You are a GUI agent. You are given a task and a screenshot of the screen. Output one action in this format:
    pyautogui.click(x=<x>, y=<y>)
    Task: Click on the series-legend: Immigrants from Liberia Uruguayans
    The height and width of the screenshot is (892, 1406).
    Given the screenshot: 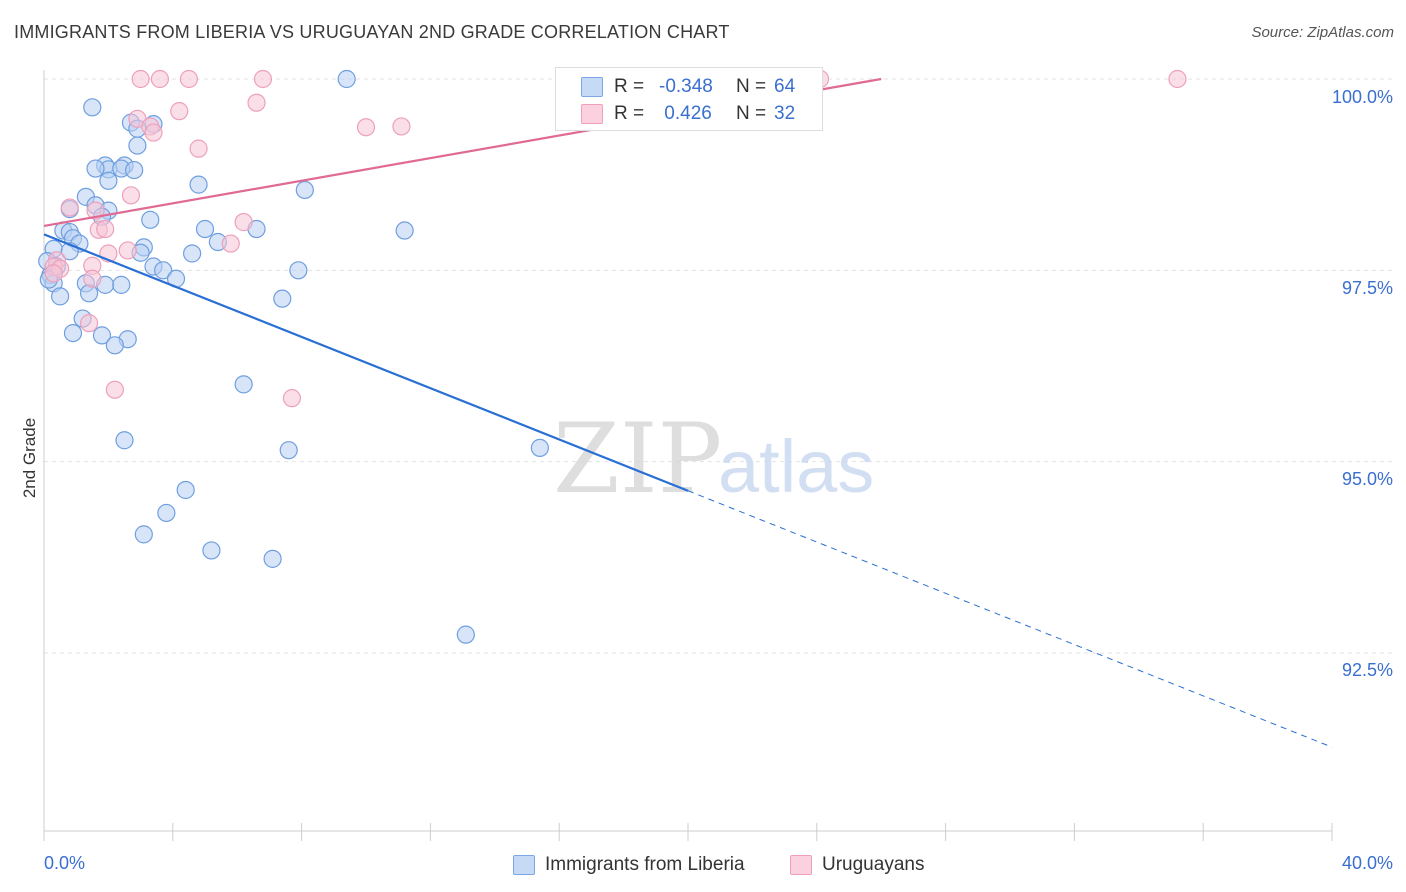 What is the action you would take?
    pyautogui.click(x=703, y=865)
    